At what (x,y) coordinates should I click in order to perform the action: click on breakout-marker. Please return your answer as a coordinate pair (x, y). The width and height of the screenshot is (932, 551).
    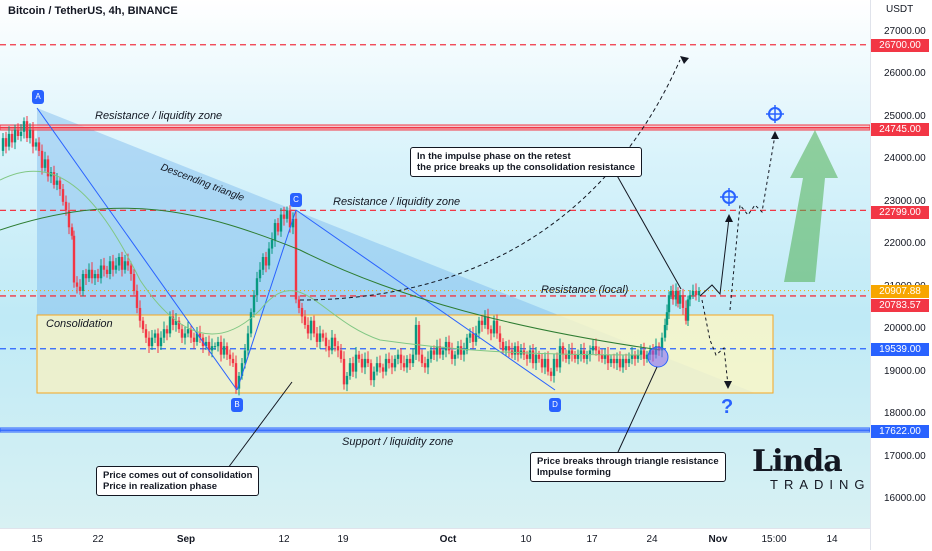
    Looking at the image, I should click on (658, 357).